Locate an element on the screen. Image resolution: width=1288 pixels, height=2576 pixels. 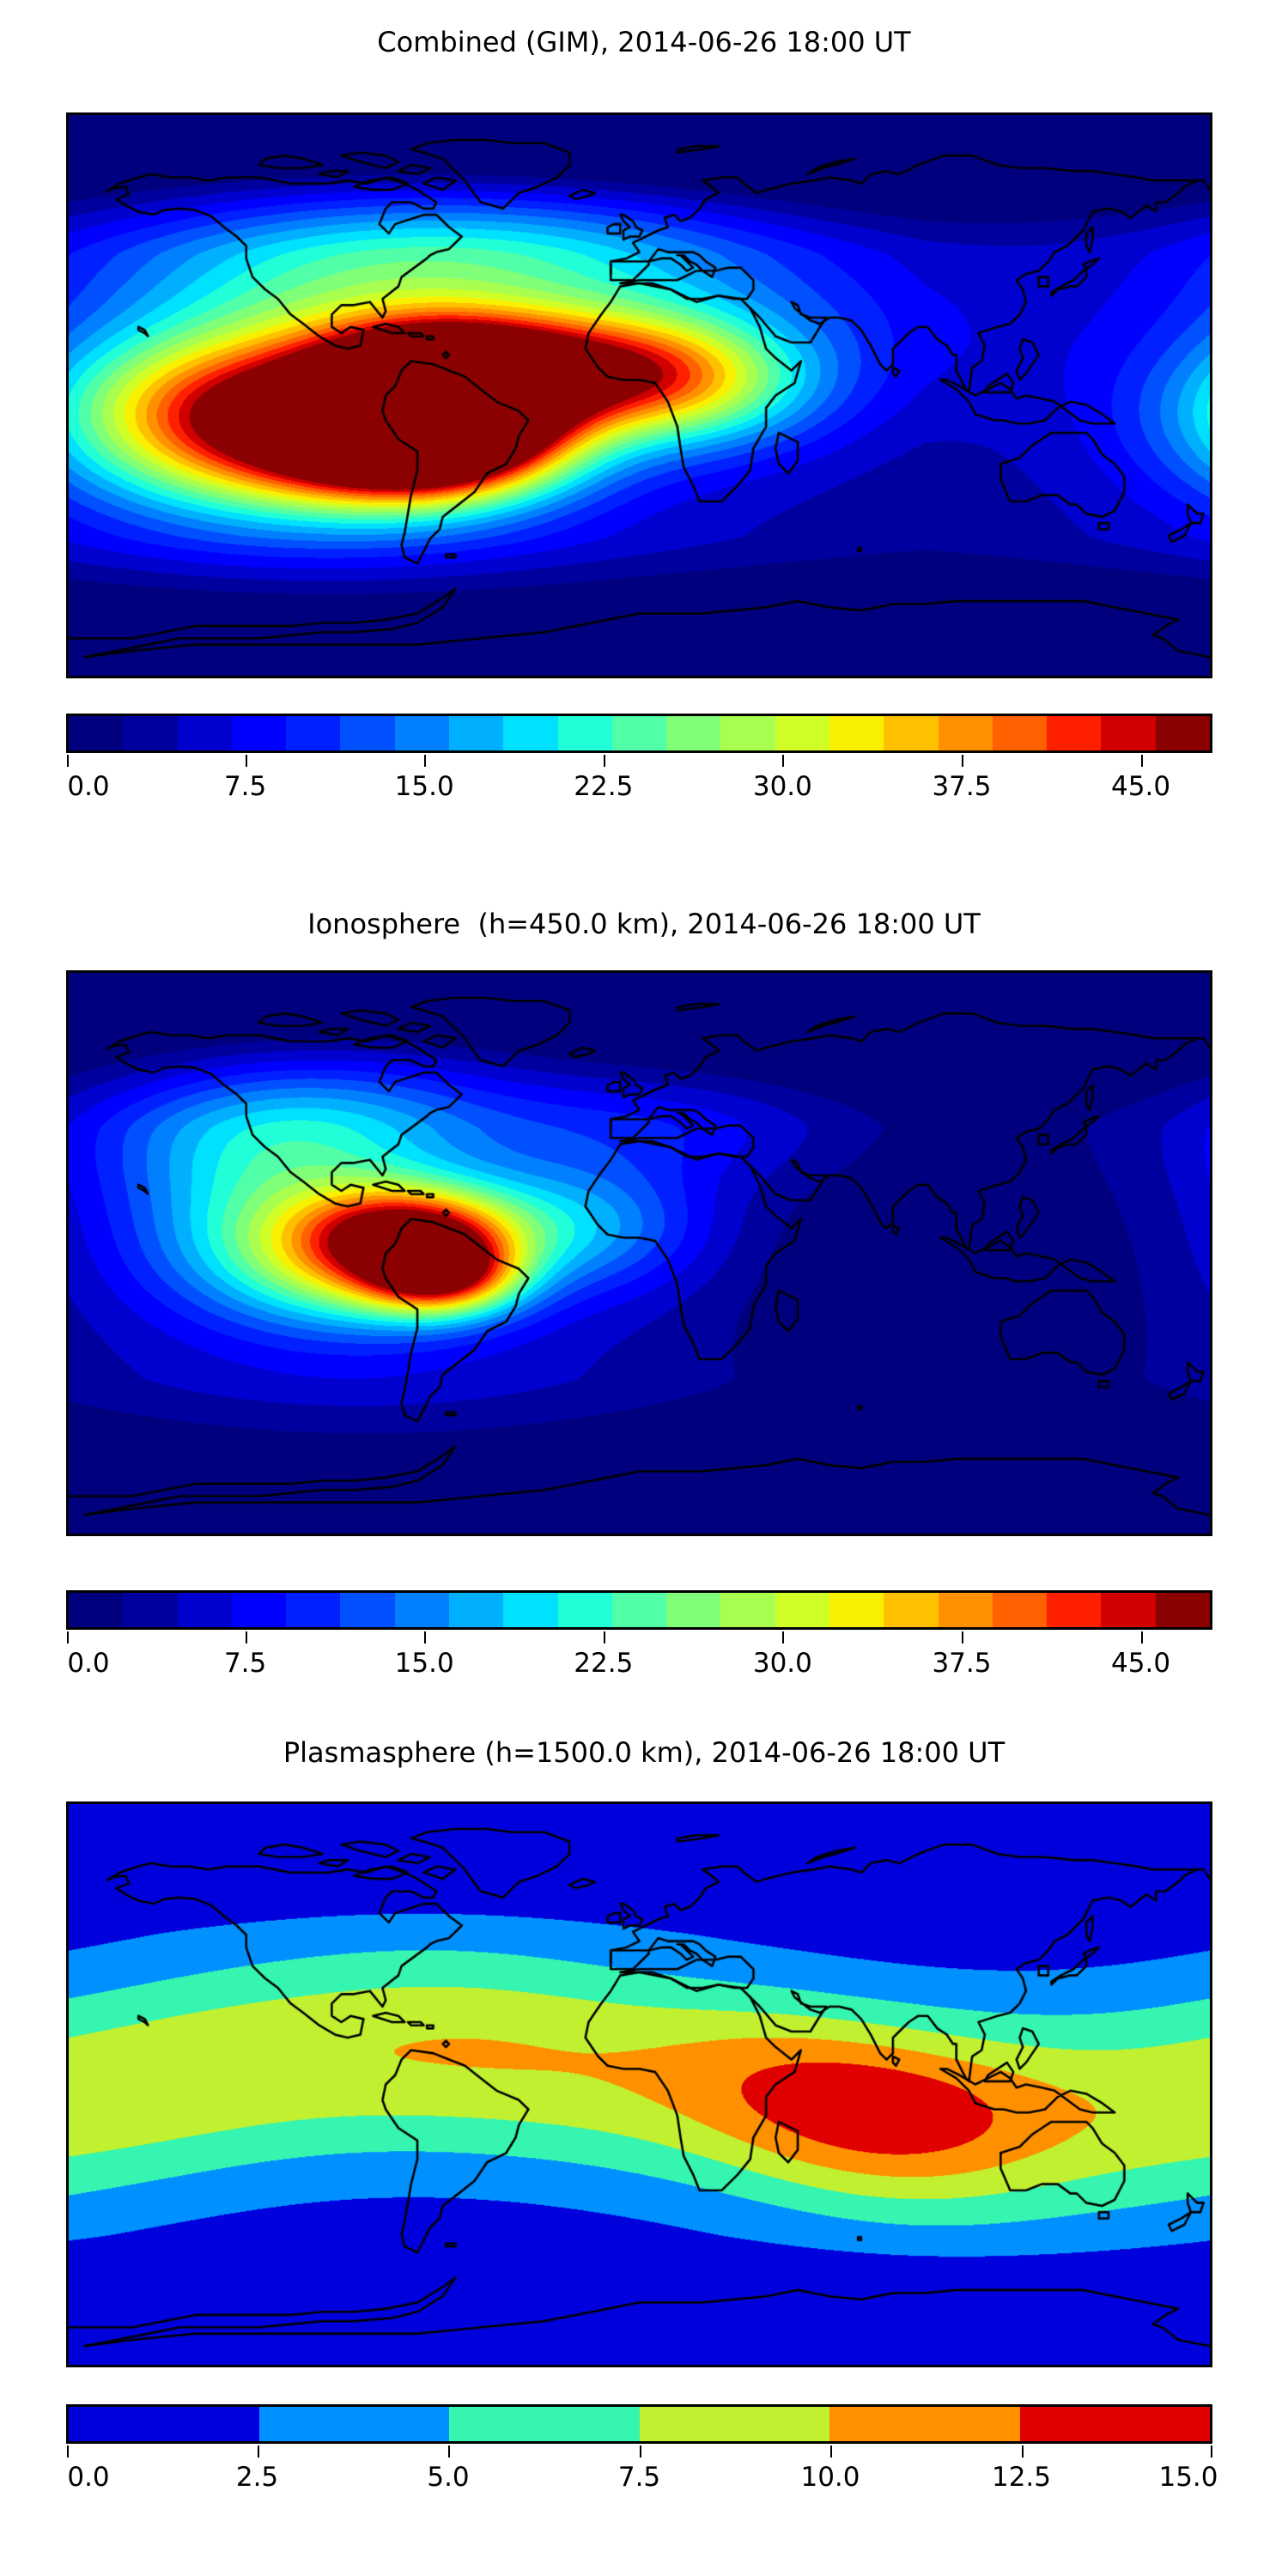
colorbar-labels-plasmasphere: 0.0 2.5 5.0 7.5 10.0 12.5 15.0 is located at coordinates (642, 2481).